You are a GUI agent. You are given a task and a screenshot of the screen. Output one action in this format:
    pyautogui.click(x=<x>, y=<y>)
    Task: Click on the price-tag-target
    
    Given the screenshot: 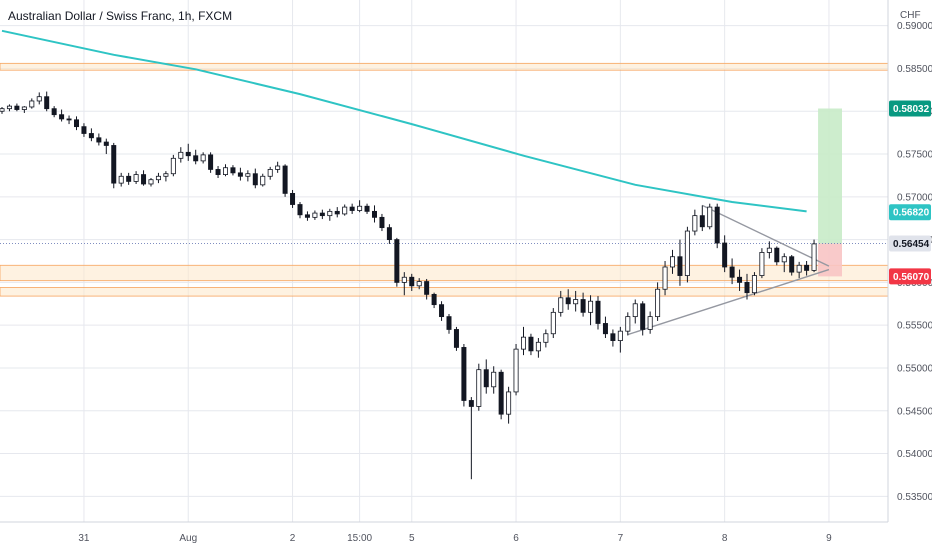 What is the action you would take?
    pyautogui.click(x=910, y=108)
    